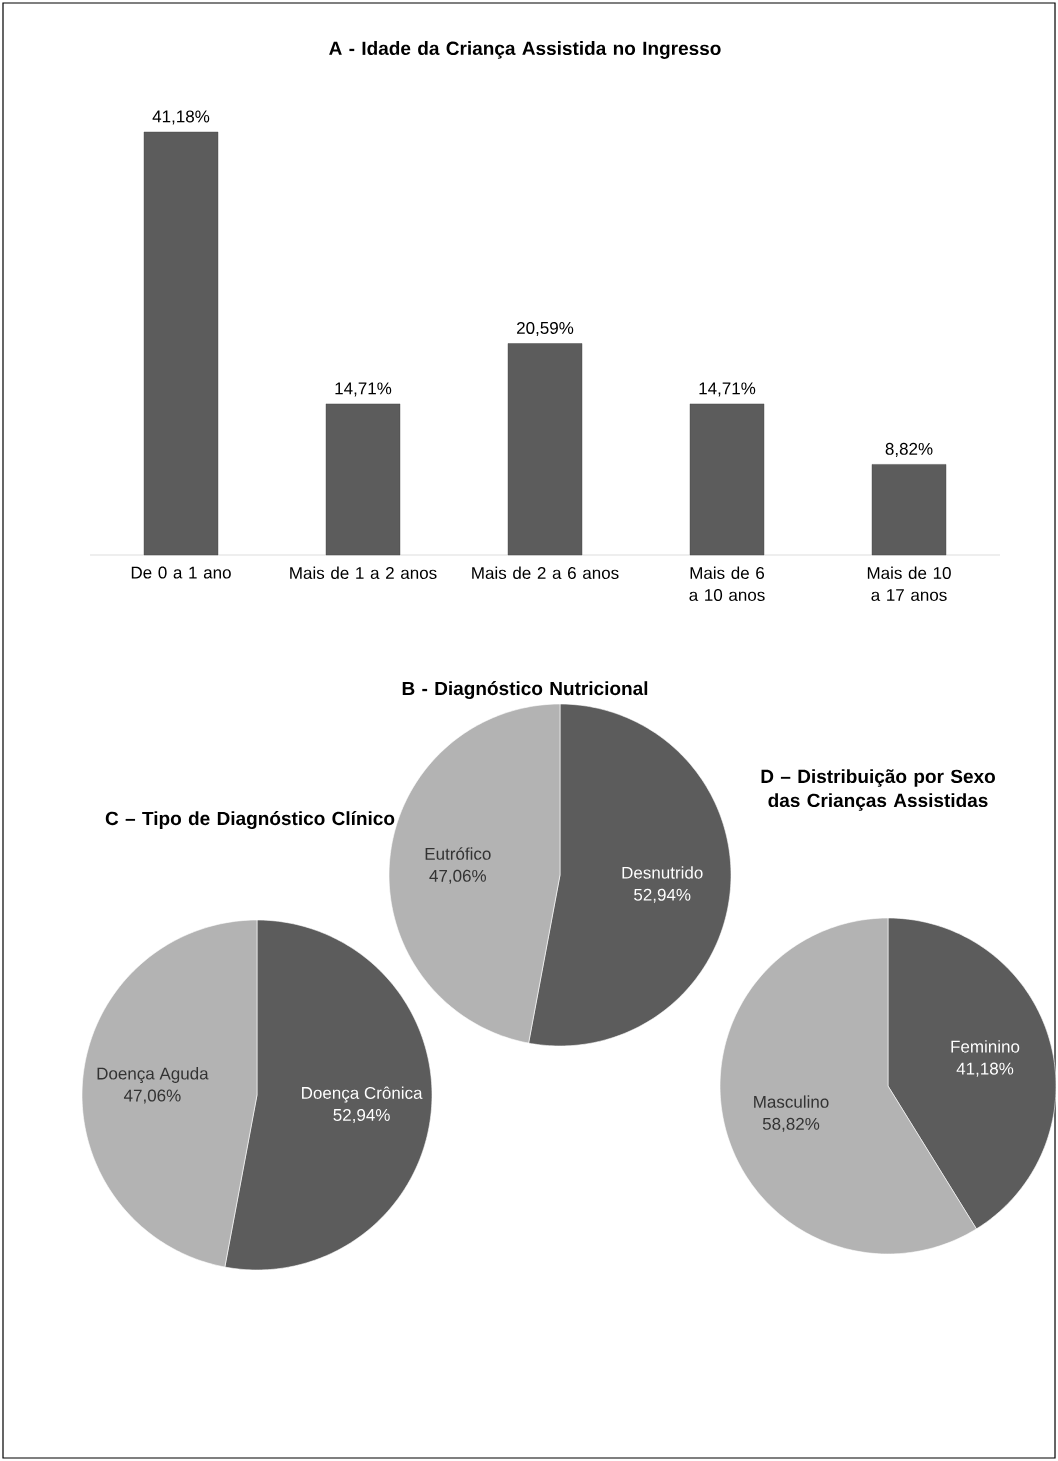  Describe the element at coordinates (362, 1094) in the screenshot. I see `slice-label: Doença Crônica` at that location.